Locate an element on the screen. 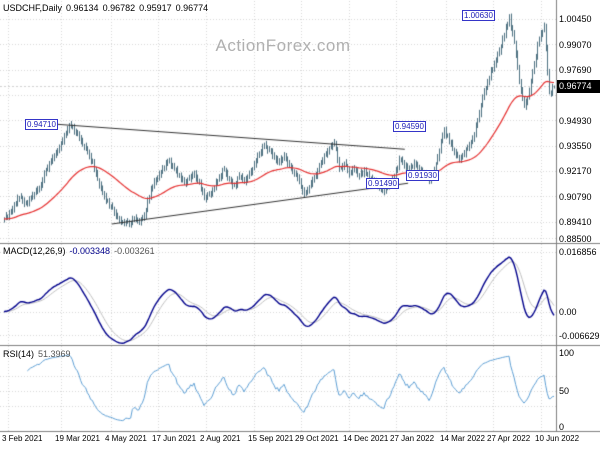  date-axis-label: 14 Dec 2021 is located at coordinates (366, 438).